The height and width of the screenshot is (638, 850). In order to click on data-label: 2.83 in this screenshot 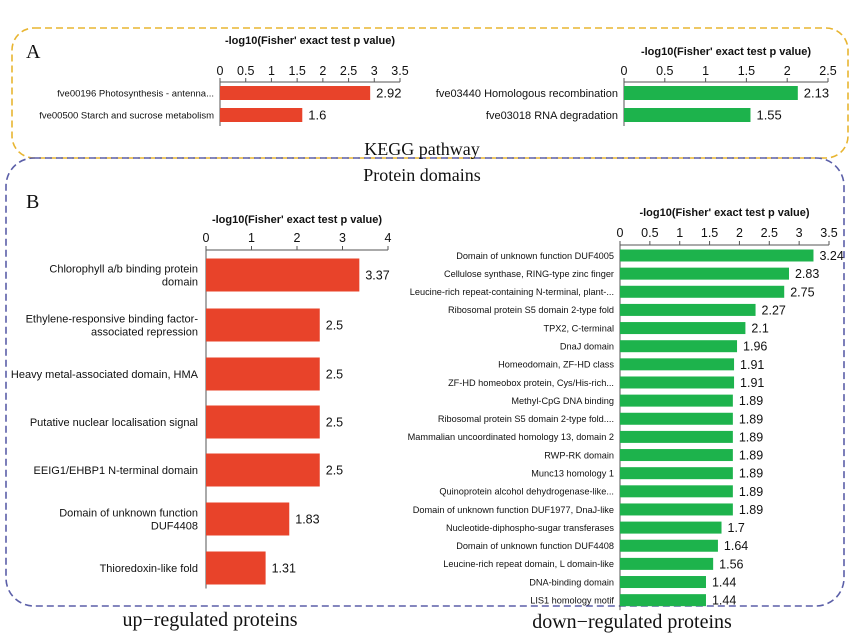, I will do `click(807, 274)`.